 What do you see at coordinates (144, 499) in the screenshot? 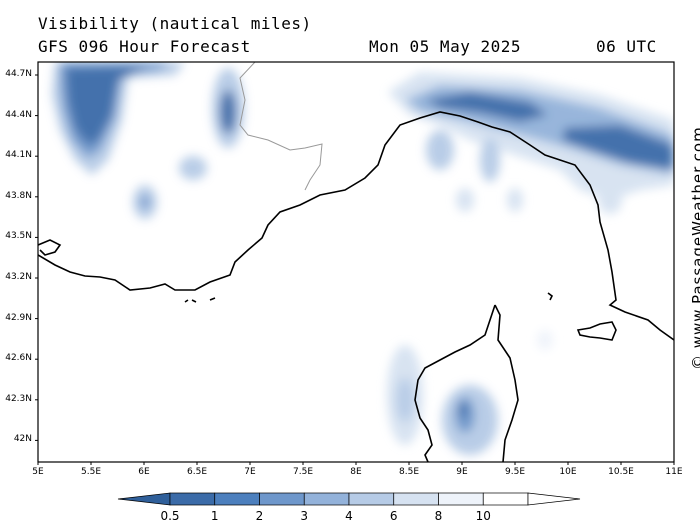
I see `colorbar-low-arrow` at bounding box center [144, 499].